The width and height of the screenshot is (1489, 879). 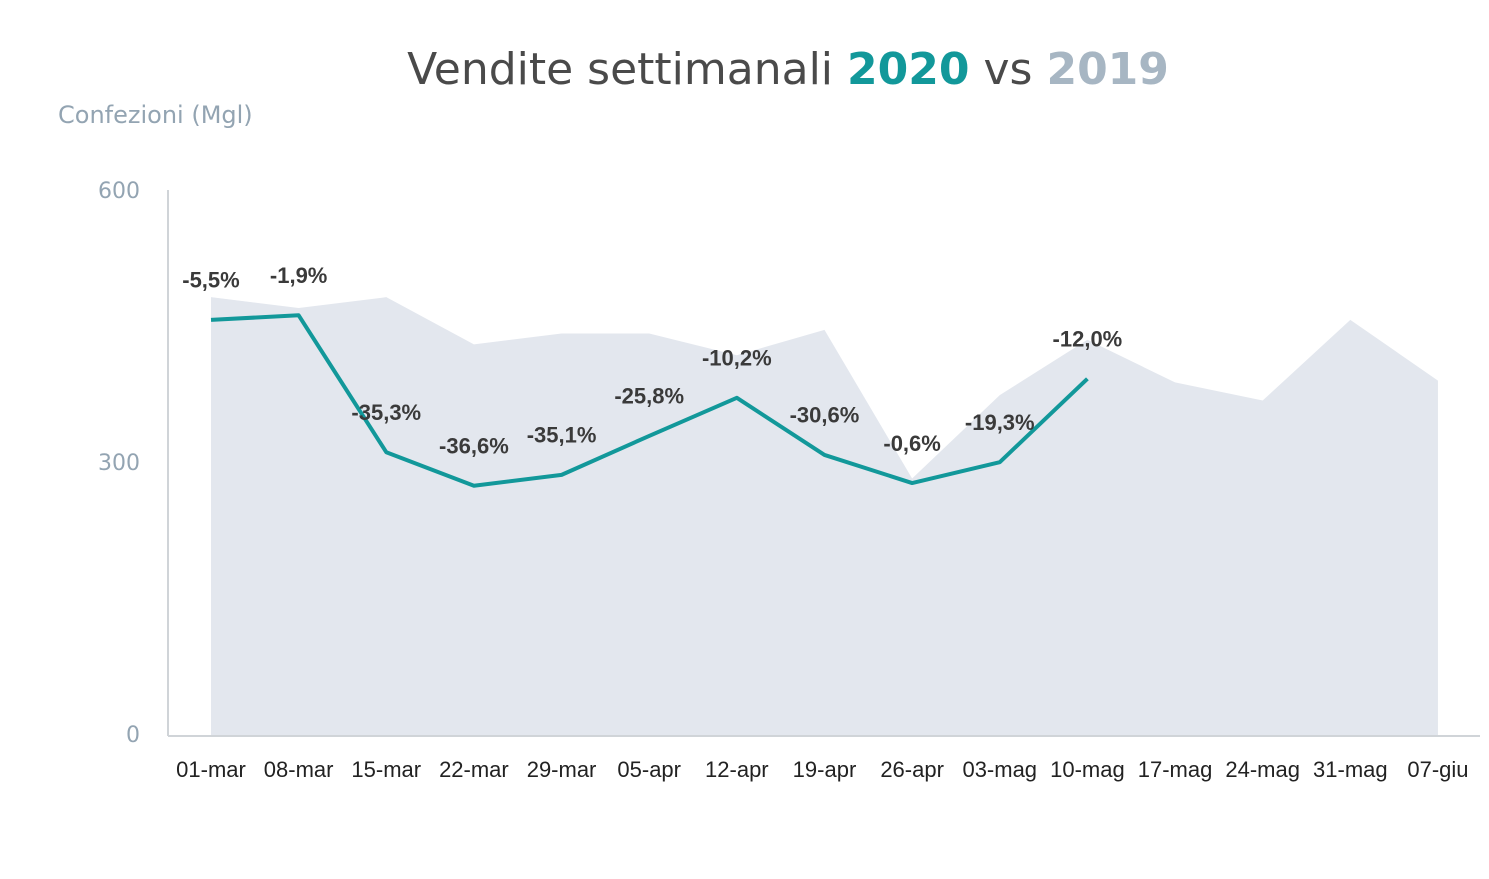 What do you see at coordinates (1000, 422) in the screenshot?
I see `data-label: -19,3%` at bounding box center [1000, 422].